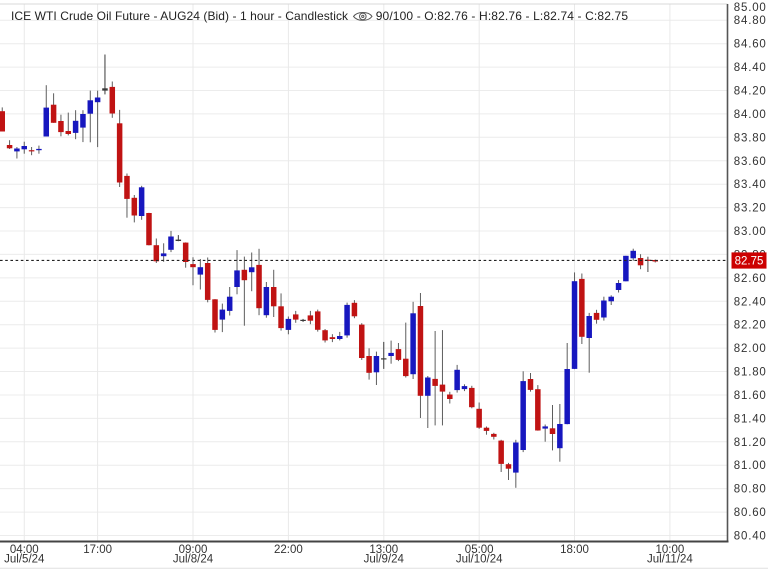  What do you see at coordinates (750, 302) in the screenshot?
I see `svg-text: 82.40` at bounding box center [750, 302].